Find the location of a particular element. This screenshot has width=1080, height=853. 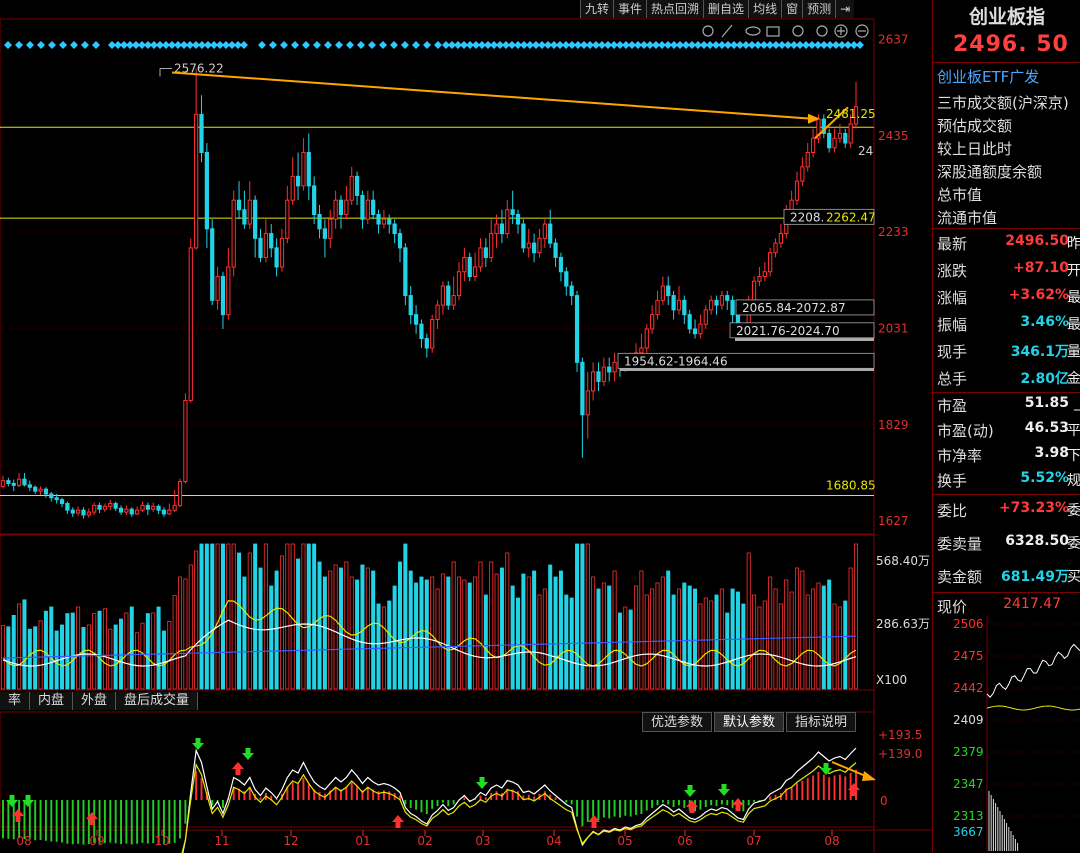

etf-link: 创业板ETF广发 is located at coordinates (988, 77).